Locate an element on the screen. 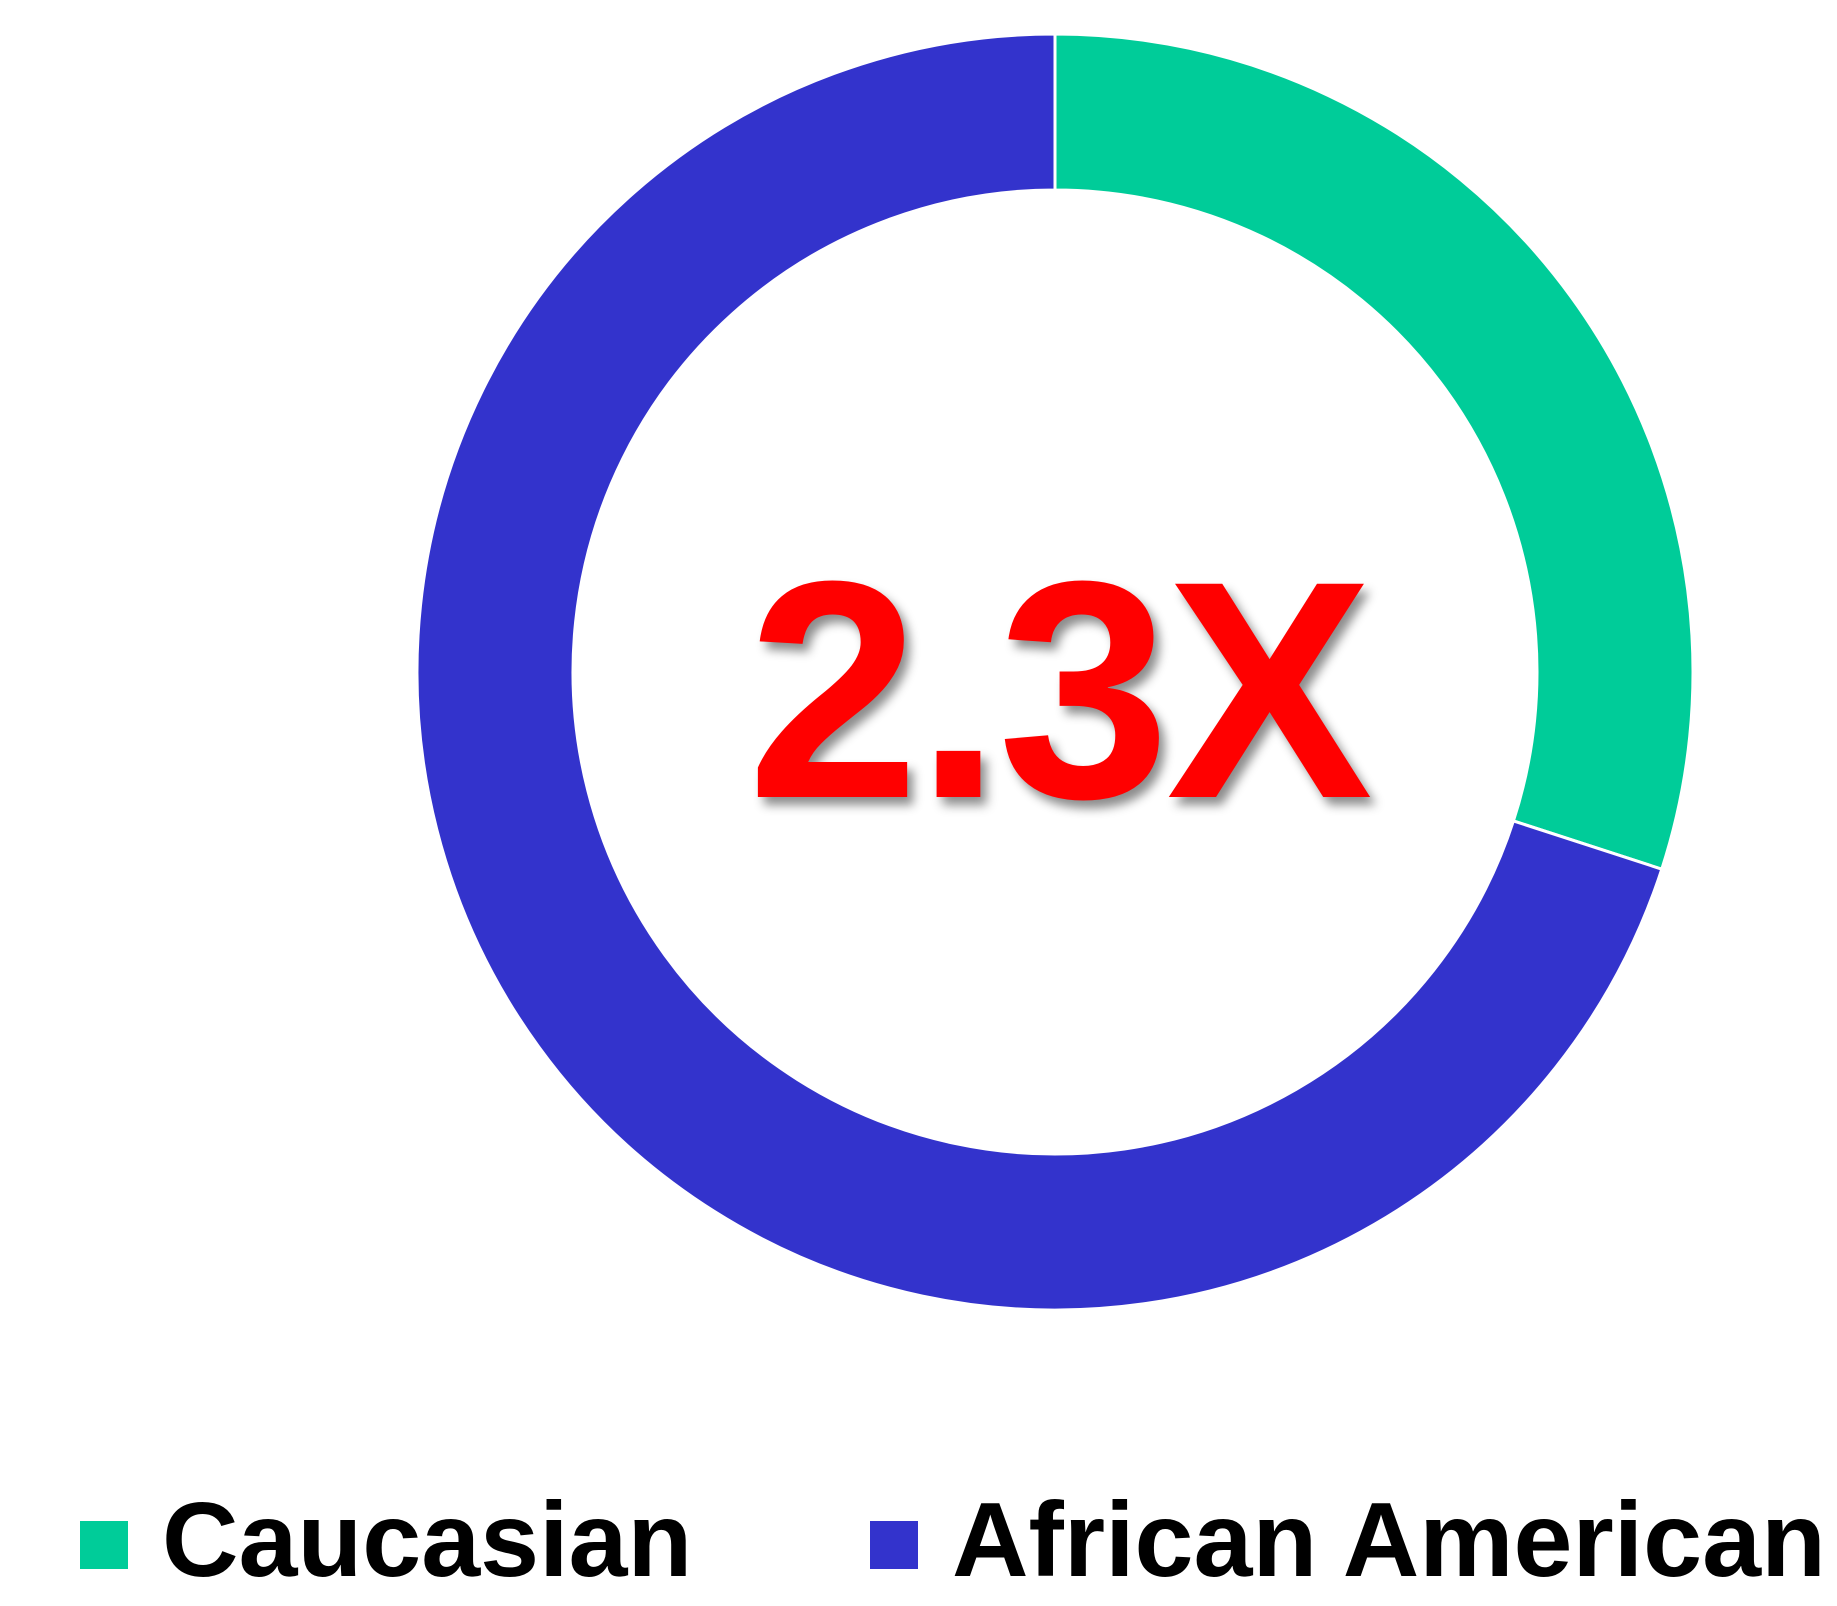  legend-swatch-african-american is located at coordinates (894, 1545).